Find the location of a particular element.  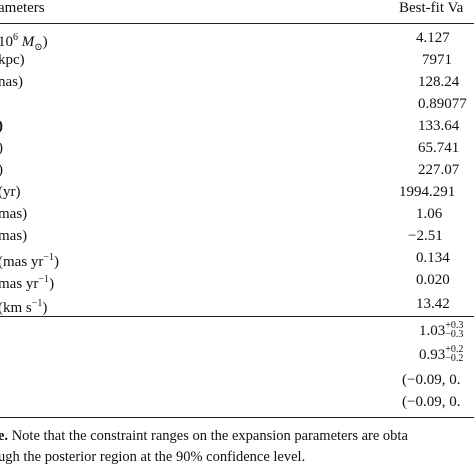

param-cell: (yr) is located at coordinates (10, 192).